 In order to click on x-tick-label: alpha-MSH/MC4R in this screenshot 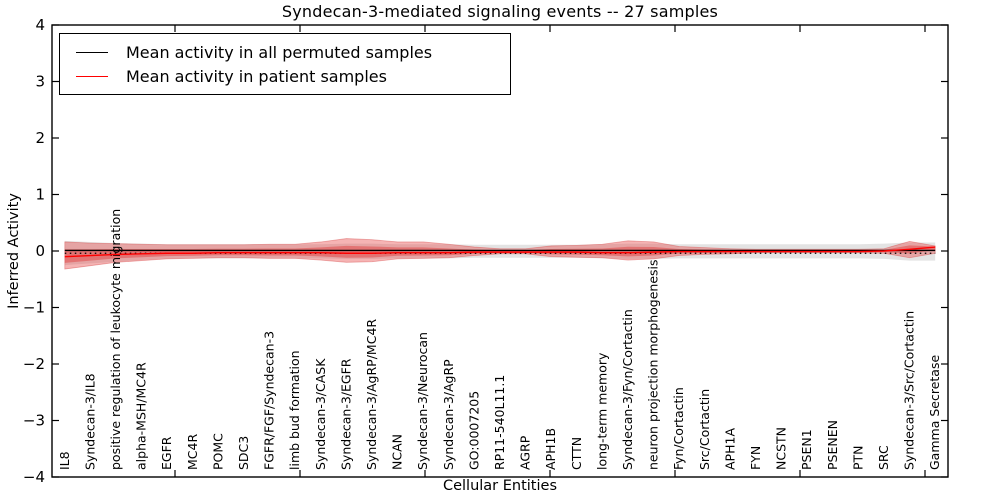, I will do `click(141, 416)`.